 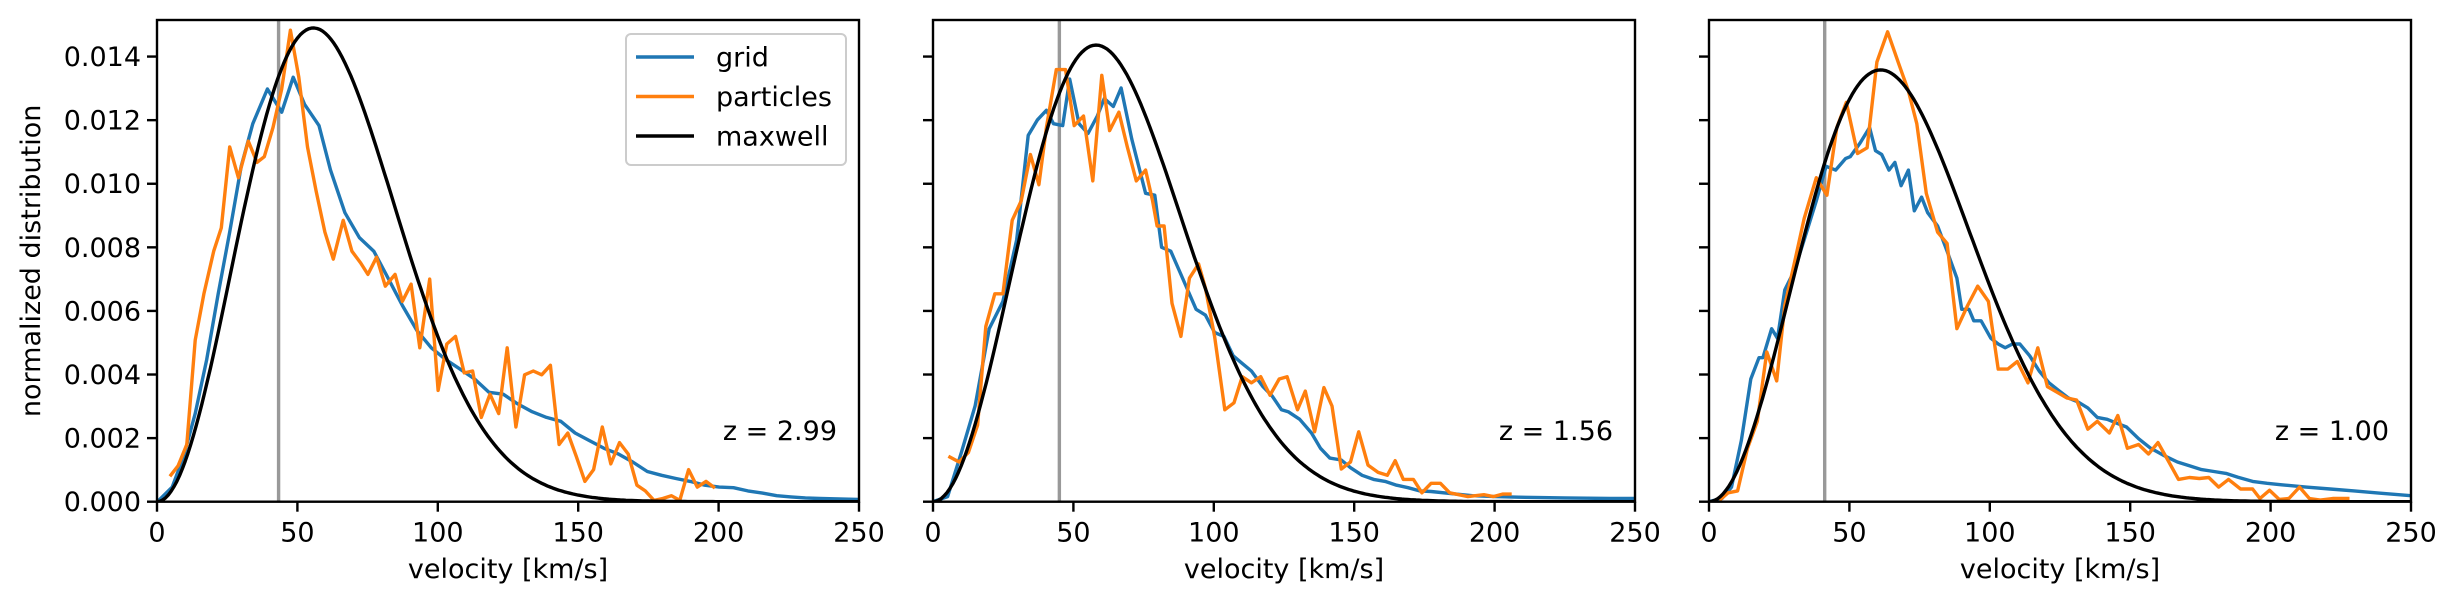 I want to click on y-tick-label: 0.000, so click(x=102, y=502).